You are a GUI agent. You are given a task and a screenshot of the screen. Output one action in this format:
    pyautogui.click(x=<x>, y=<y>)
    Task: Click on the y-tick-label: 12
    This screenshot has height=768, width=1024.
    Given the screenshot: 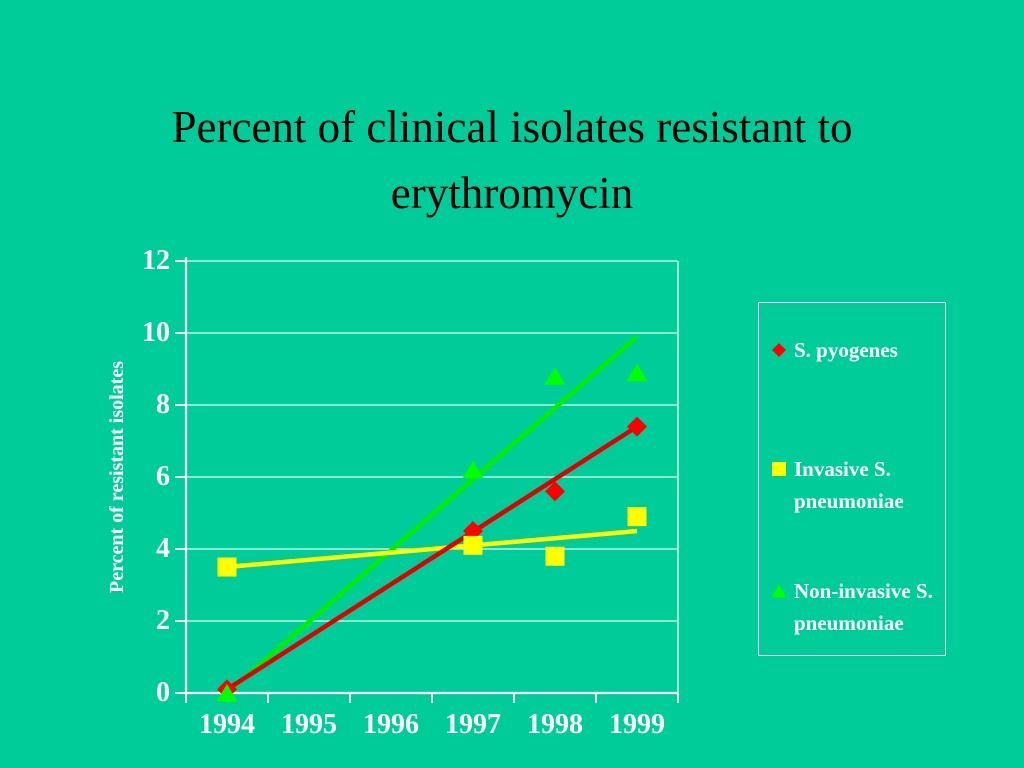 What is the action you would take?
    pyautogui.click(x=156, y=260)
    